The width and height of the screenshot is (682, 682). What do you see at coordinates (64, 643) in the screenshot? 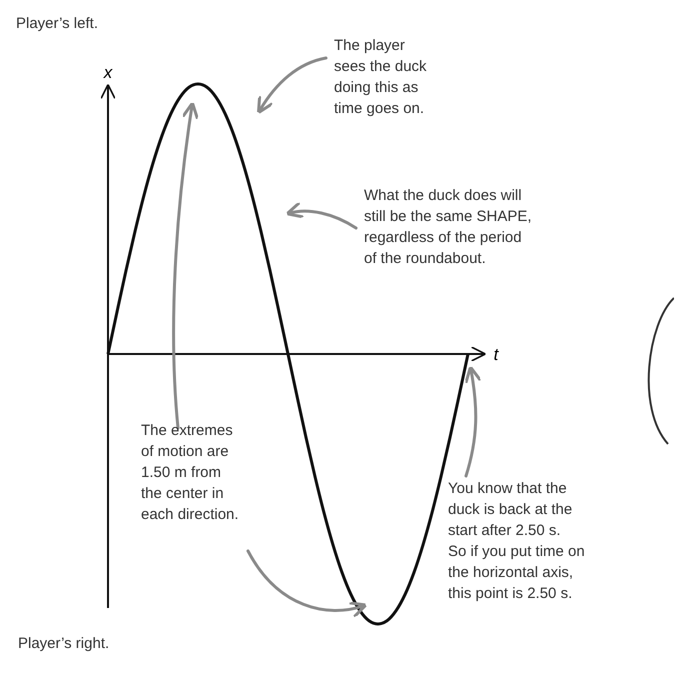
I see `text: Player’s right.` at bounding box center [64, 643].